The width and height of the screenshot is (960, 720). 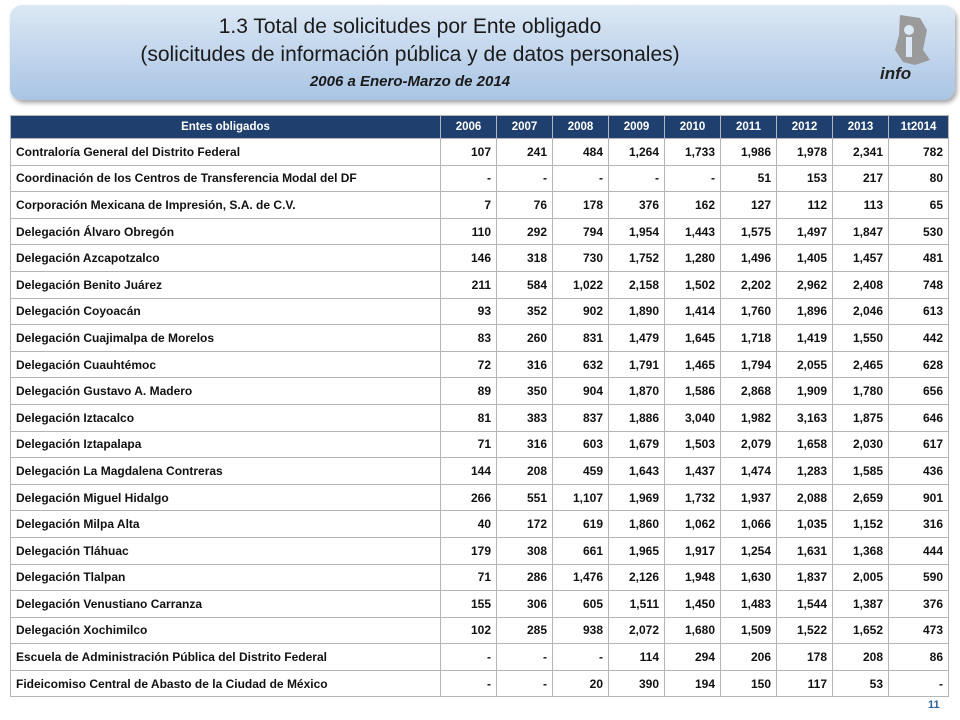 I want to click on cell: 1,896, so click(x=804, y=311).